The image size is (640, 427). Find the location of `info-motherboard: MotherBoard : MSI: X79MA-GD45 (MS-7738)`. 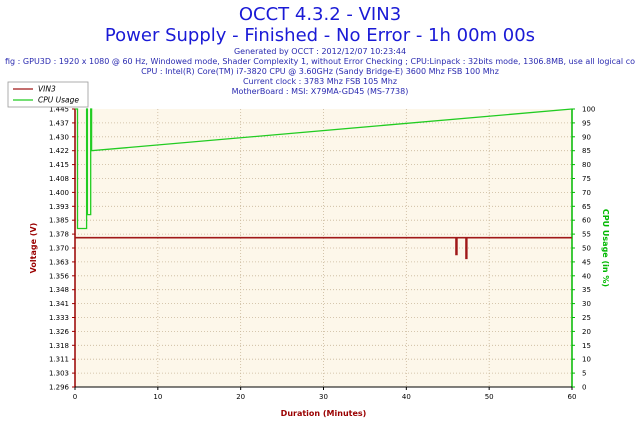

info-motherboard: MotherBoard : MSI: X79MA-GD45 (MS-7738) is located at coordinates (320, 91).